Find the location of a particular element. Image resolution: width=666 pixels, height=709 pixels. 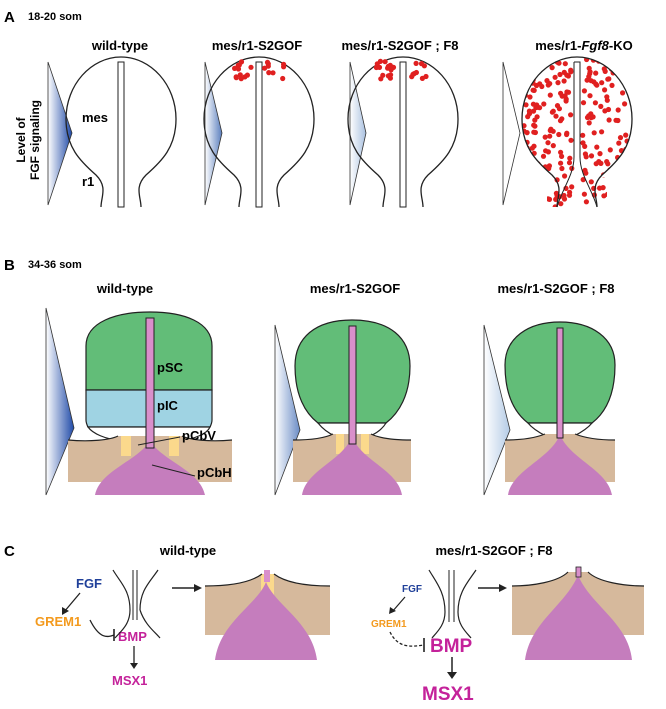

region-midline is located at coordinates (150, 467).